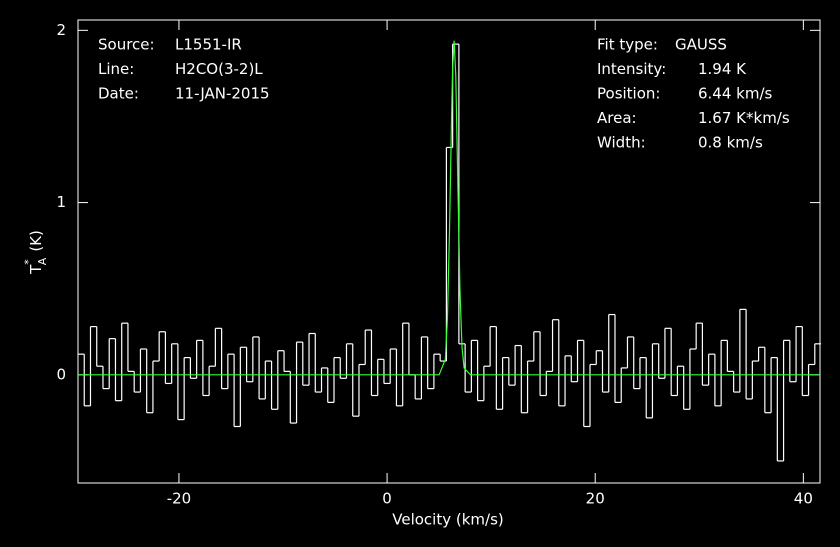 The height and width of the screenshot is (547, 840). What do you see at coordinates (627, 45) in the screenshot?
I see `fit-label: Fit type:` at bounding box center [627, 45].